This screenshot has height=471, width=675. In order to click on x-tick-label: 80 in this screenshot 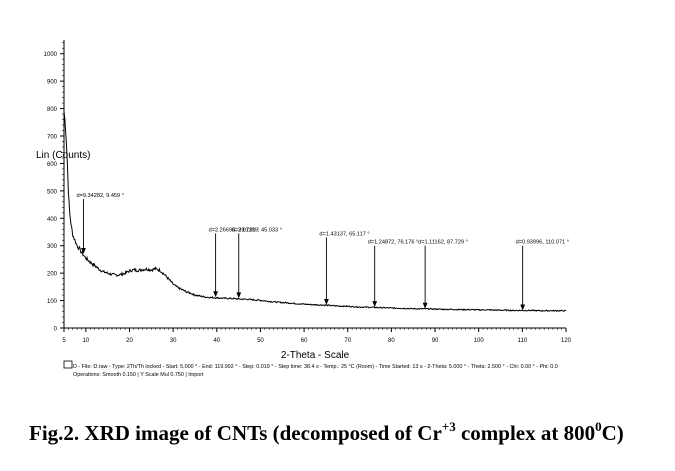, I will do `click(391, 341)`.